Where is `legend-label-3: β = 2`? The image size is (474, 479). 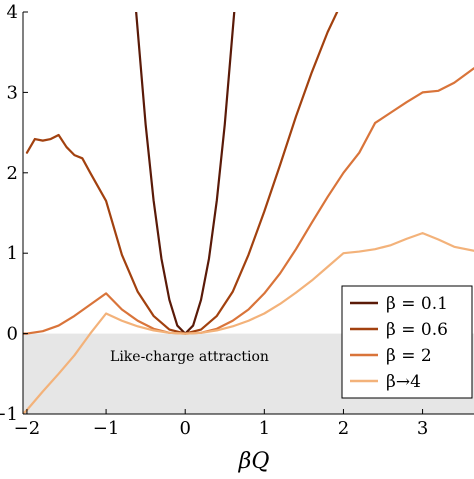
legend-label-3: β = 2 is located at coordinates (409, 356).